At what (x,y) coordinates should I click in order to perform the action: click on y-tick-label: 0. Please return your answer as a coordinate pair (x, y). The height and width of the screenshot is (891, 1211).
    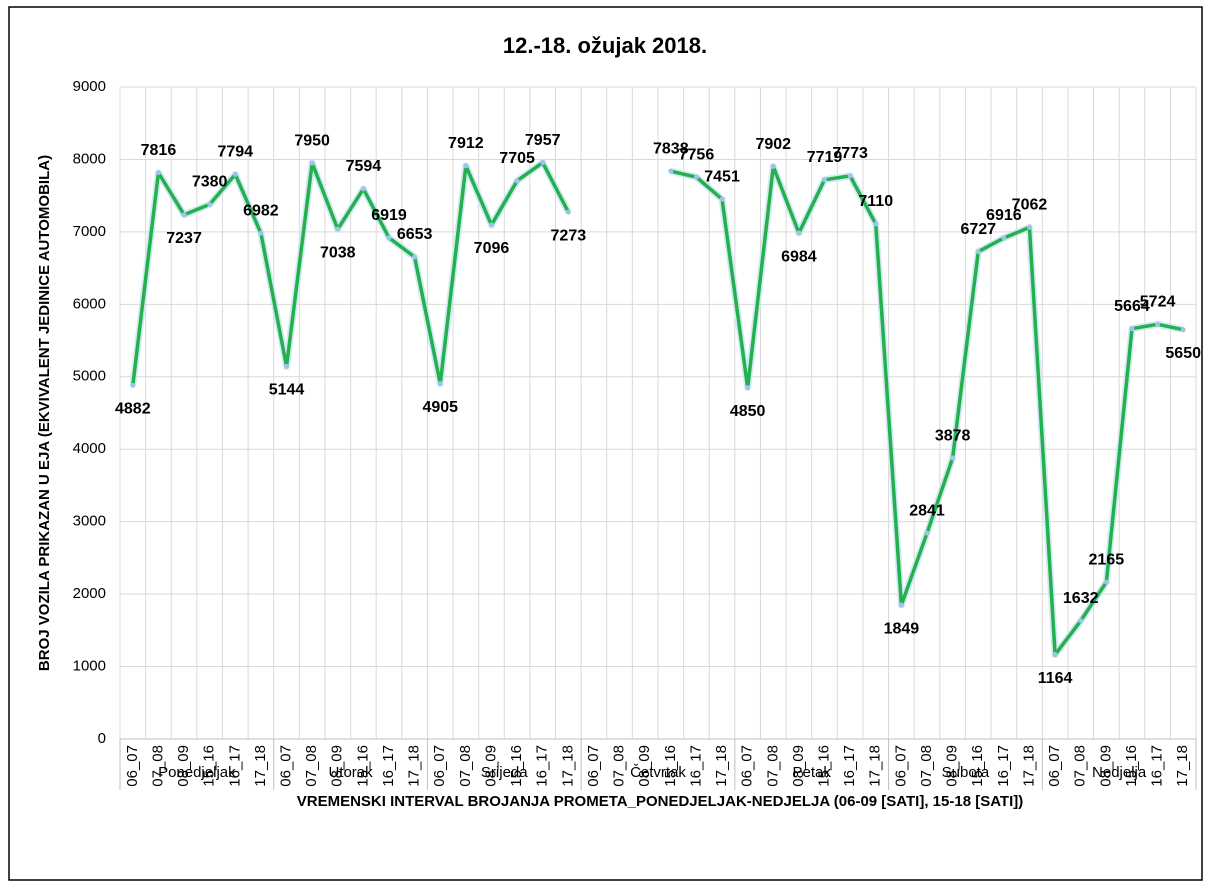
    Looking at the image, I should click on (102, 738).